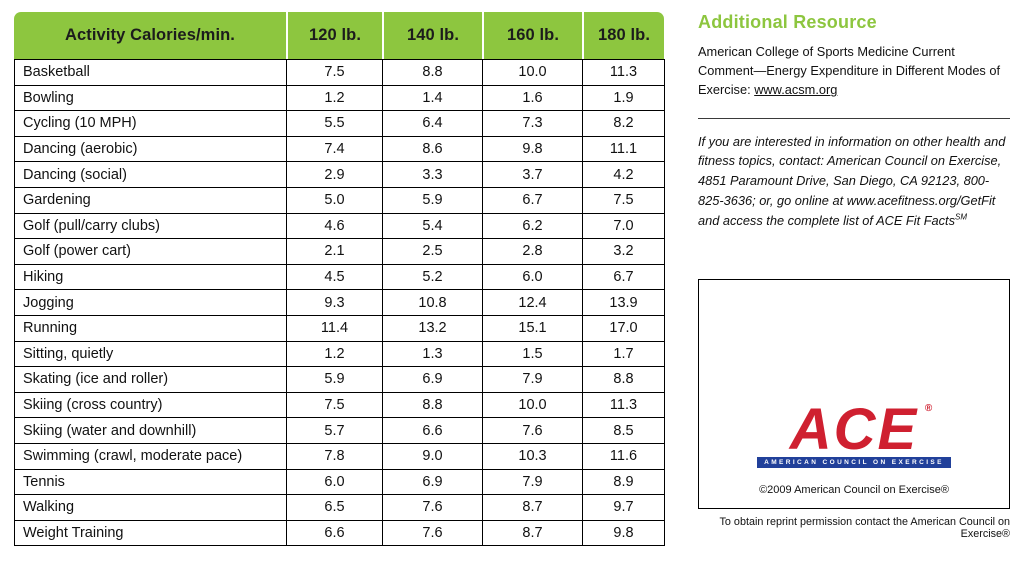 The width and height of the screenshot is (1024, 581). I want to click on calorie-value: 6.5, so click(334, 507).